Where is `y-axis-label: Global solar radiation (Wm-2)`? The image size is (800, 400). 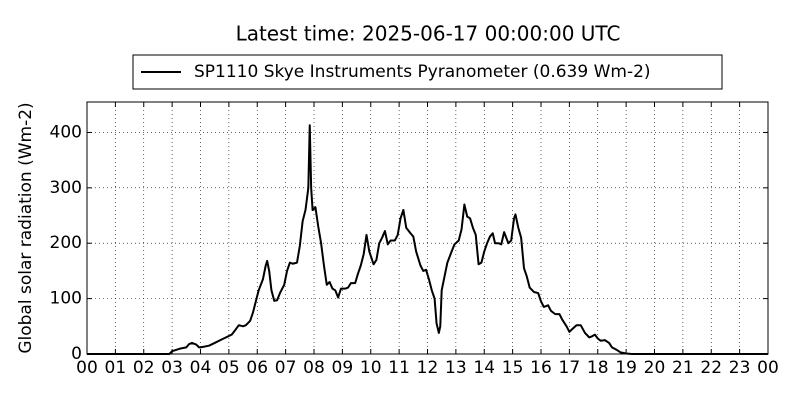 y-axis-label: Global solar radiation (Wm-2) is located at coordinates (26, 227).